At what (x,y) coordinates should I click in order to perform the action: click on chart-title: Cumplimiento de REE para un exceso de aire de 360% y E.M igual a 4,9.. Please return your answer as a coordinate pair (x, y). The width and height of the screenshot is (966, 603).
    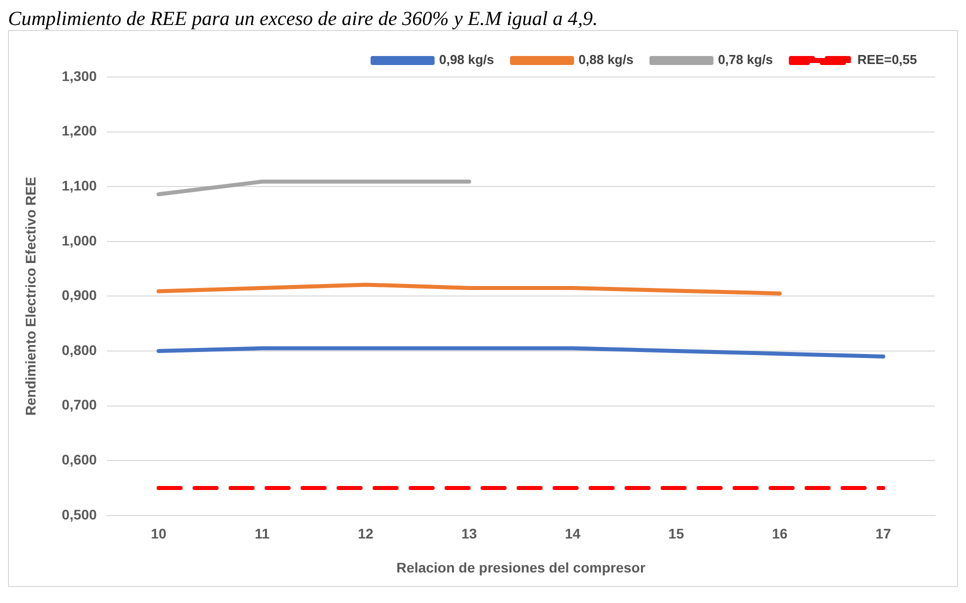
    Looking at the image, I should click on (303, 19).